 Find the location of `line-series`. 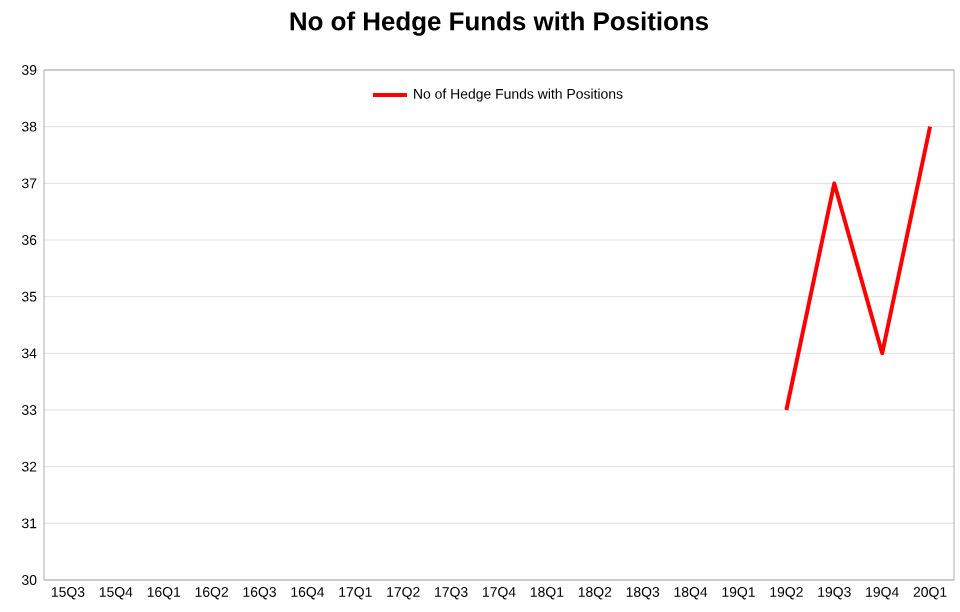

line-series is located at coordinates (858, 268).